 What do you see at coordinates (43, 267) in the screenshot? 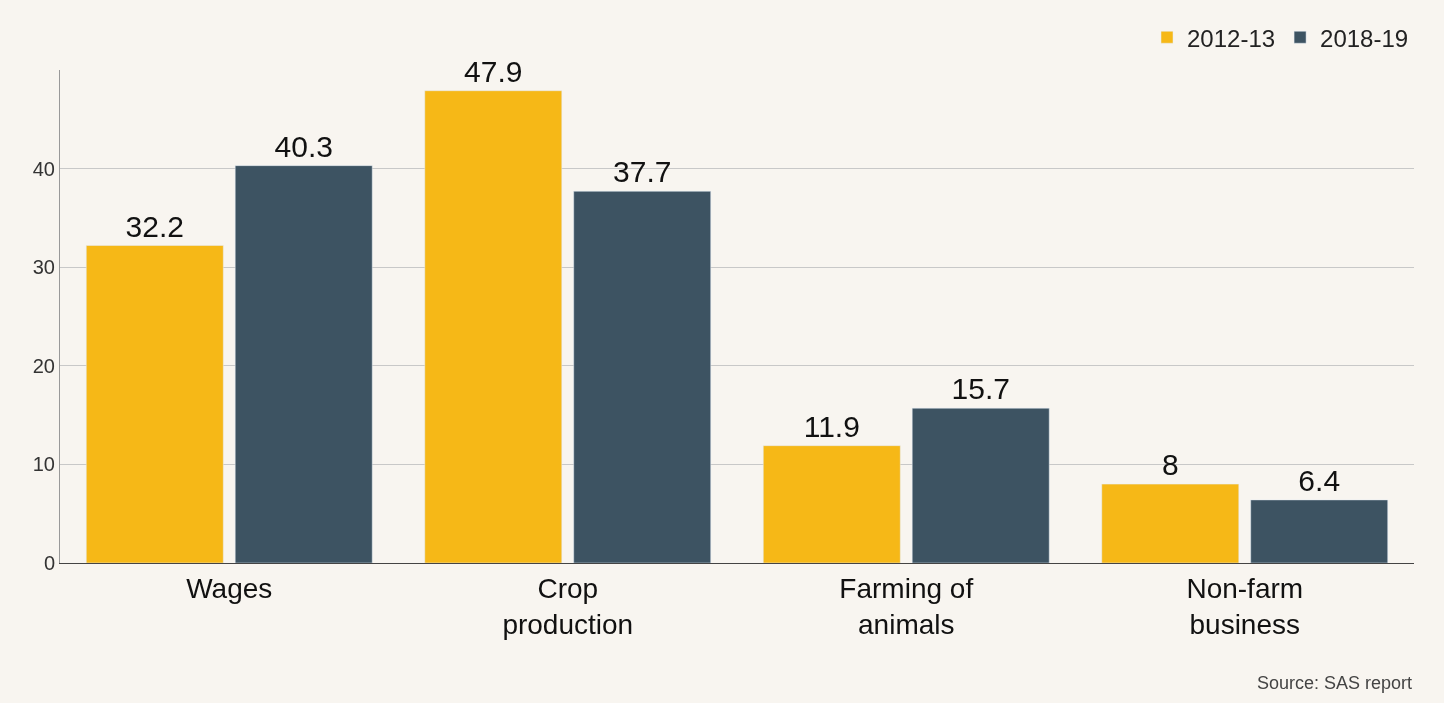
I see `y-tick-label: 30` at bounding box center [43, 267].